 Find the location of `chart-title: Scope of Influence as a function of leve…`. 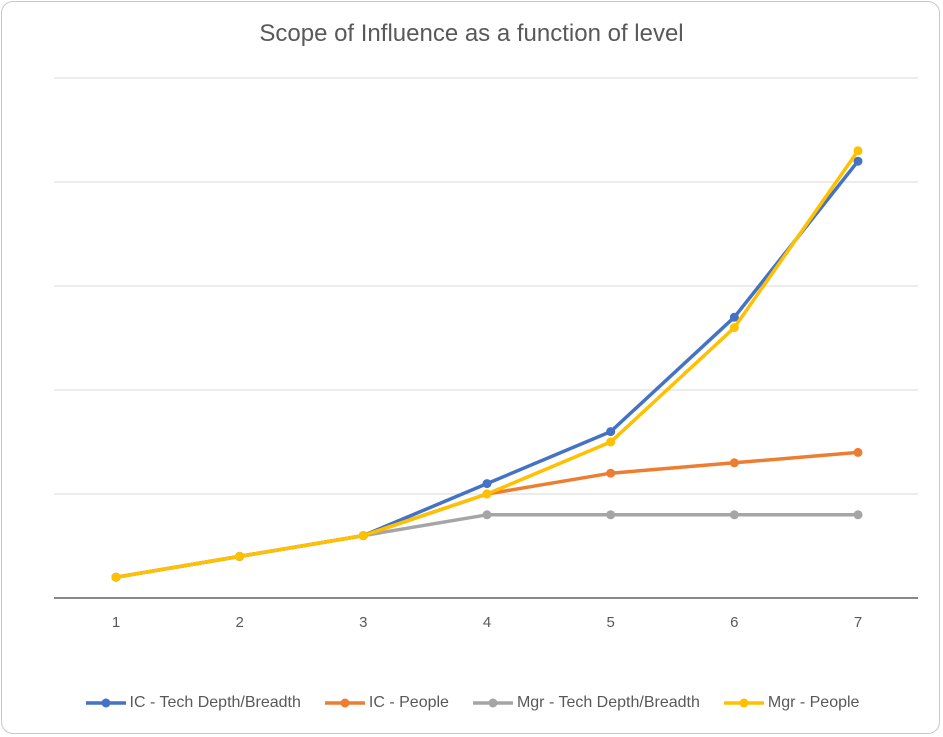

chart-title: Scope of Influence as a function of leve… is located at coordinates (471, 33).